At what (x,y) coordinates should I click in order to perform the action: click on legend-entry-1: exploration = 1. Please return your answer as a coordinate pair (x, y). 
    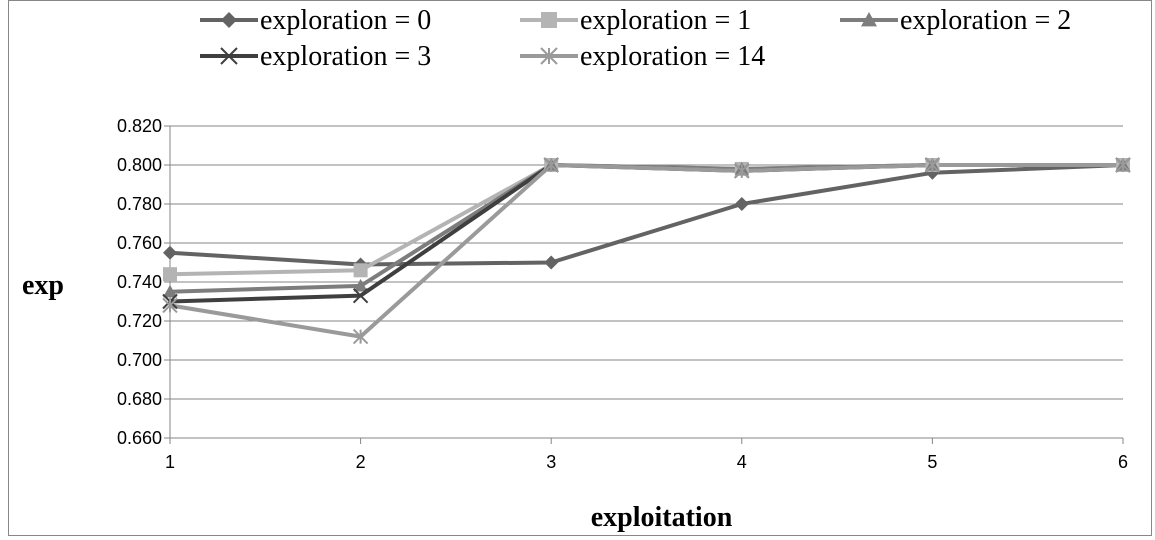
    Looking at the image, I should click on (635, 20).